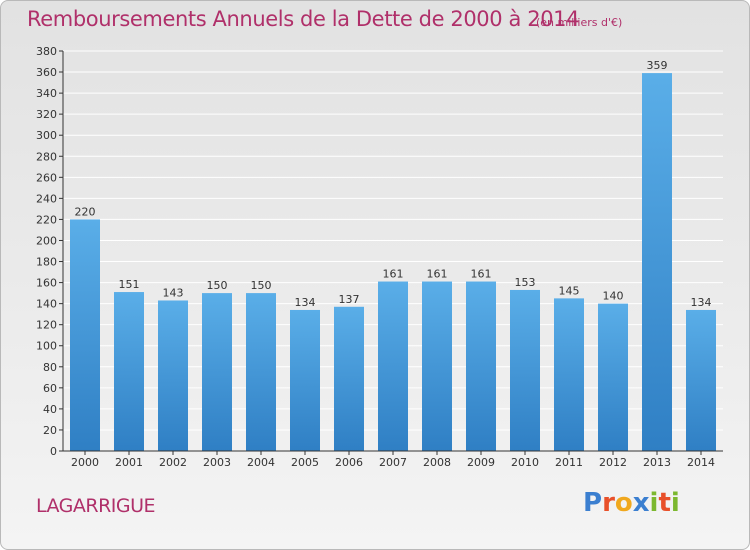 This screenshot has width=750, height=550. Describe the element at coordinates (46, 219) in the screenshot. I see `y-tick-label: 220` at that location.